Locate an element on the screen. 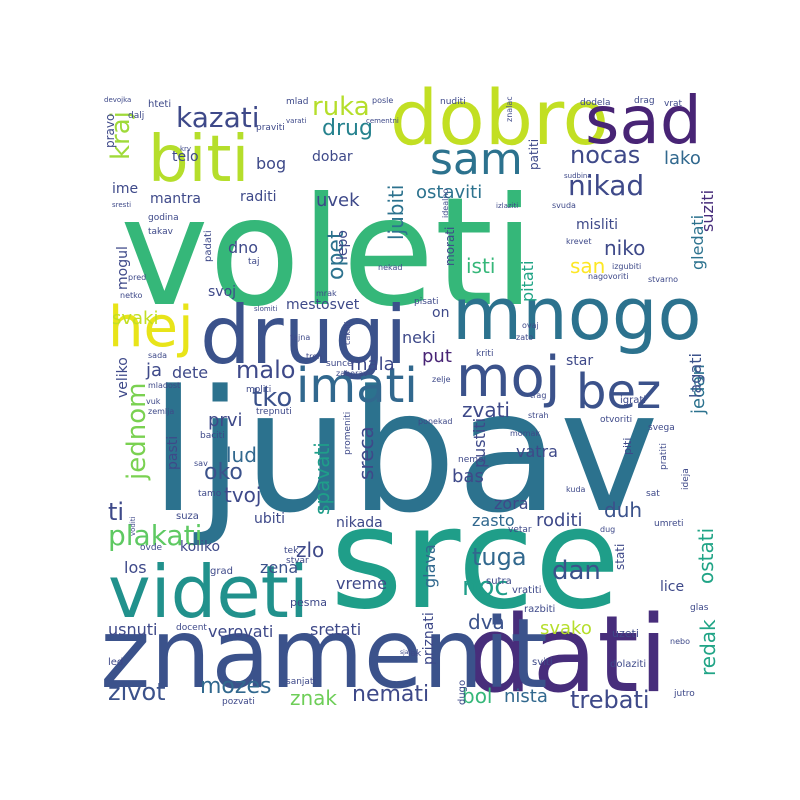 This screenshot has height=800, width=800. word-ubiti: ubiti is located at coordinates (270, 519).